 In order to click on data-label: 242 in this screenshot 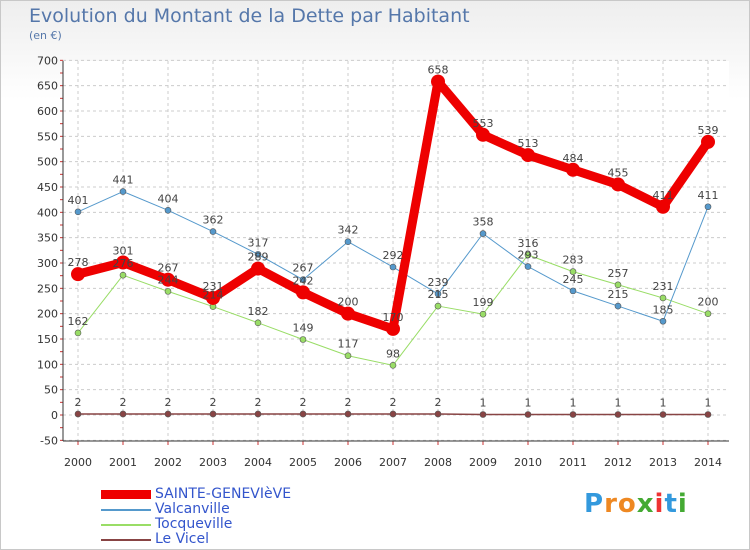, I will do `click(303, 280)`.